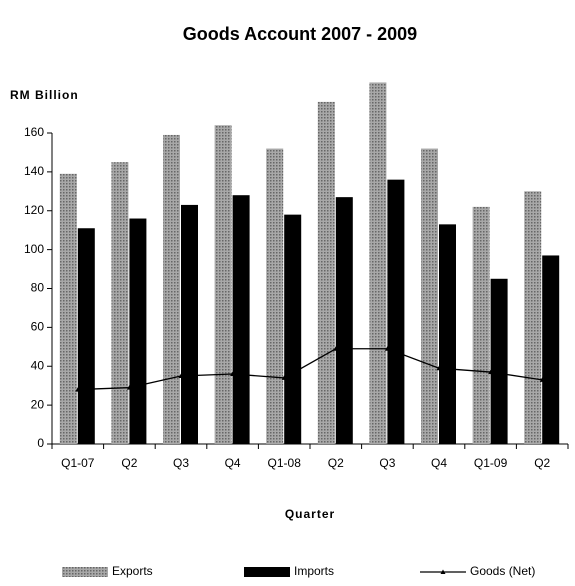 This screenshot has height=586, width=575. Describe the element at coordinates (314, 571) in the screenshot. I see `legend-label: Imports` at that location.